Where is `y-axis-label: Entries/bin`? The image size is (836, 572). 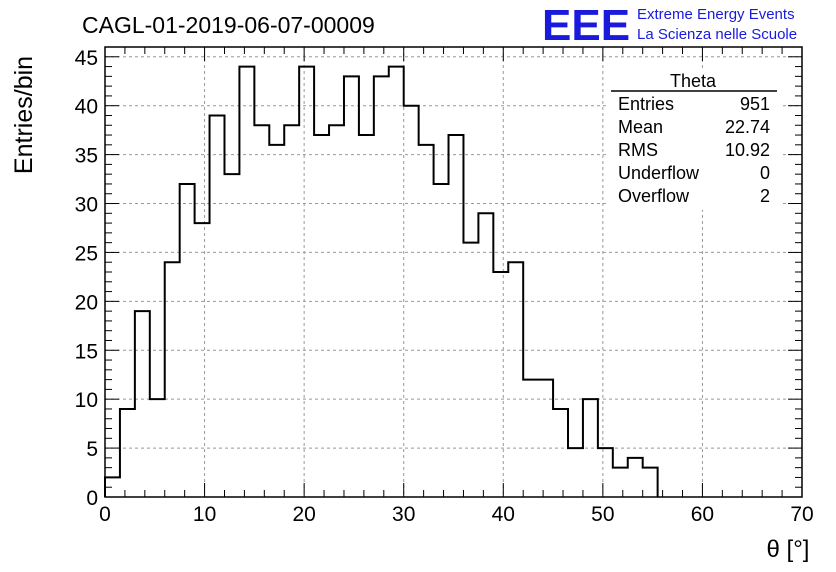 y-axis-label: Entries/bin is located at coordinates (24, 115).